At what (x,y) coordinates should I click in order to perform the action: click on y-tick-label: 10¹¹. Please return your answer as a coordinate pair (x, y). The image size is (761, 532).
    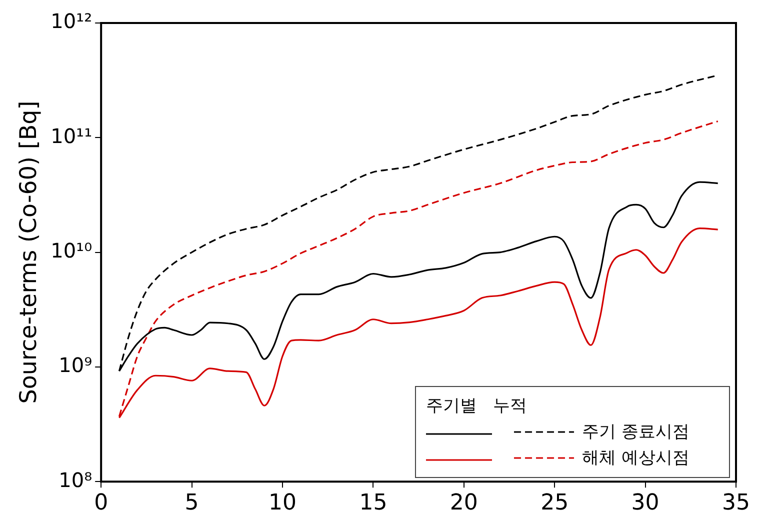
    Looking at the image, I should click on (71, 136).